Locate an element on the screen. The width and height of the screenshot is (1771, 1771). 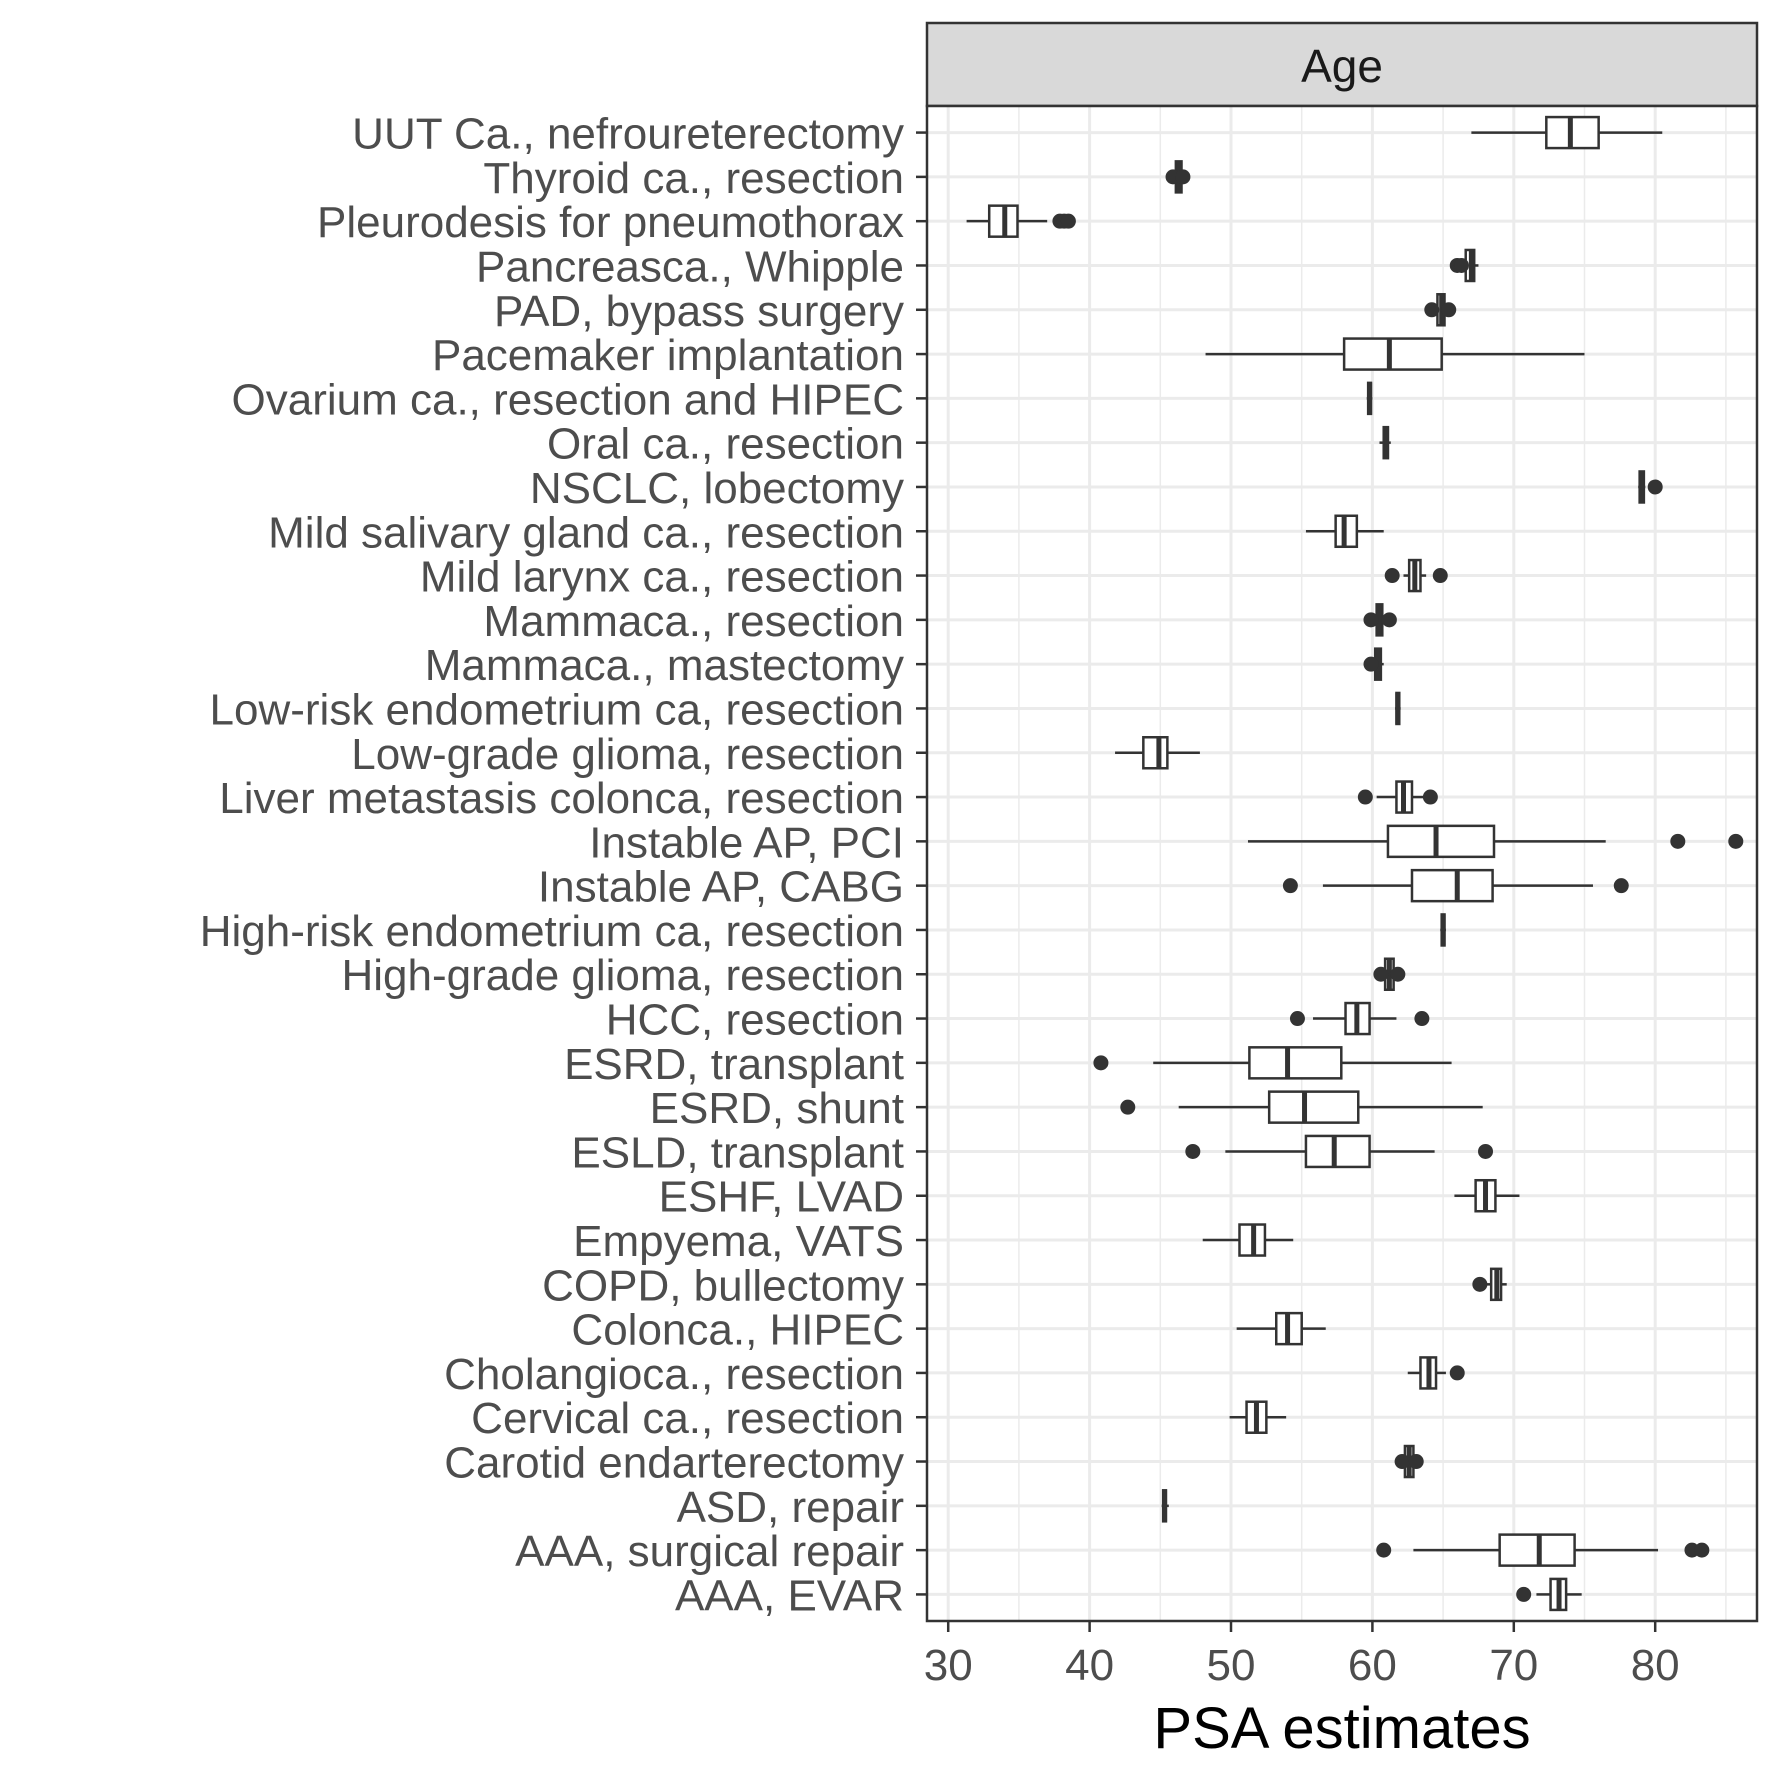
category-label: Mild larynx ca., resection is located at coordinates (662, 577).